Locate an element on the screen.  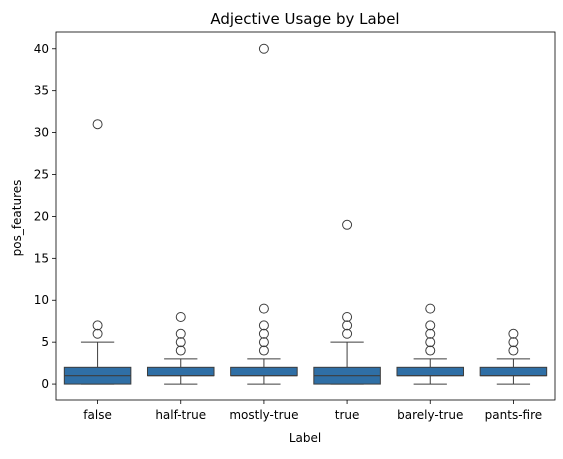
y-tick-label: 15 is located at coordinates (41, 258).